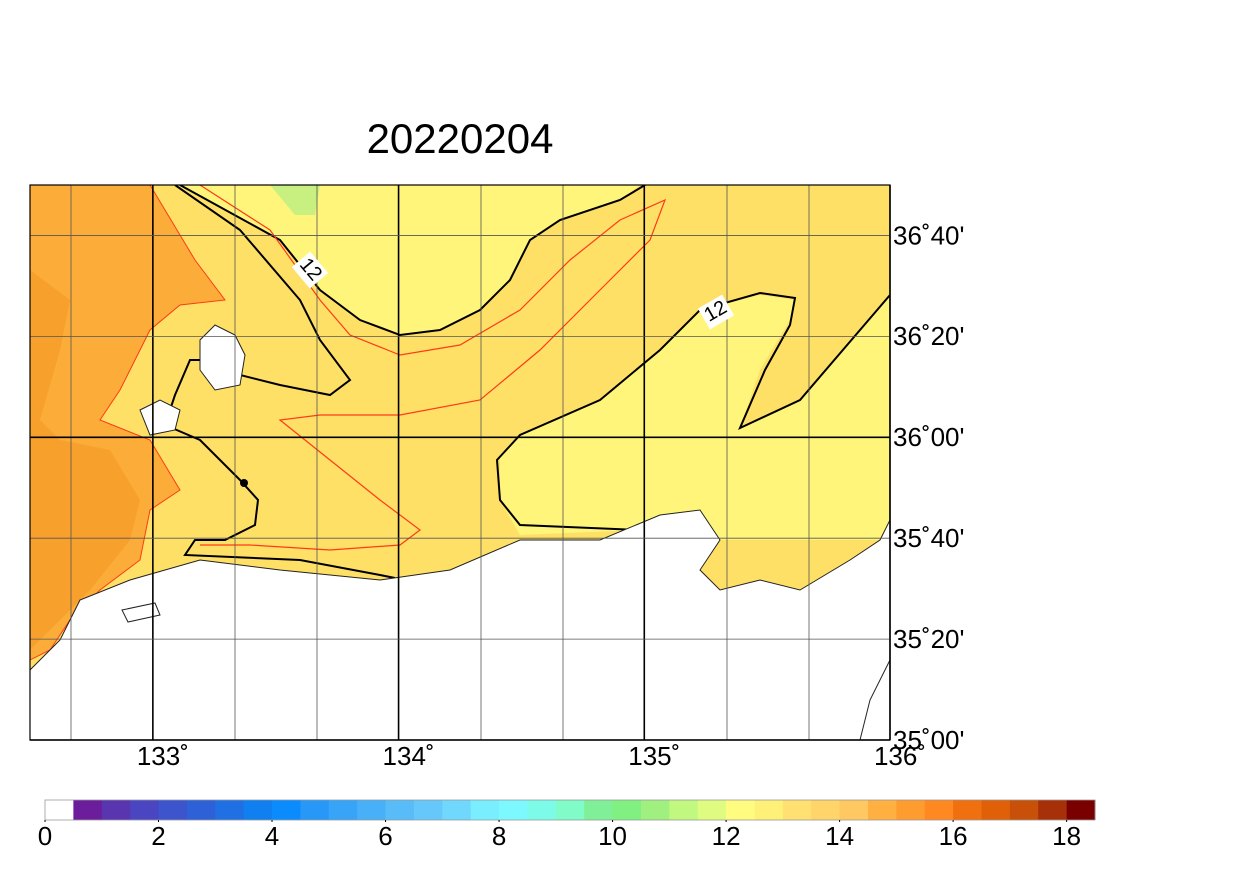 This screenshot has width=1237, height=875. I want to click on land, so click(874, 699).